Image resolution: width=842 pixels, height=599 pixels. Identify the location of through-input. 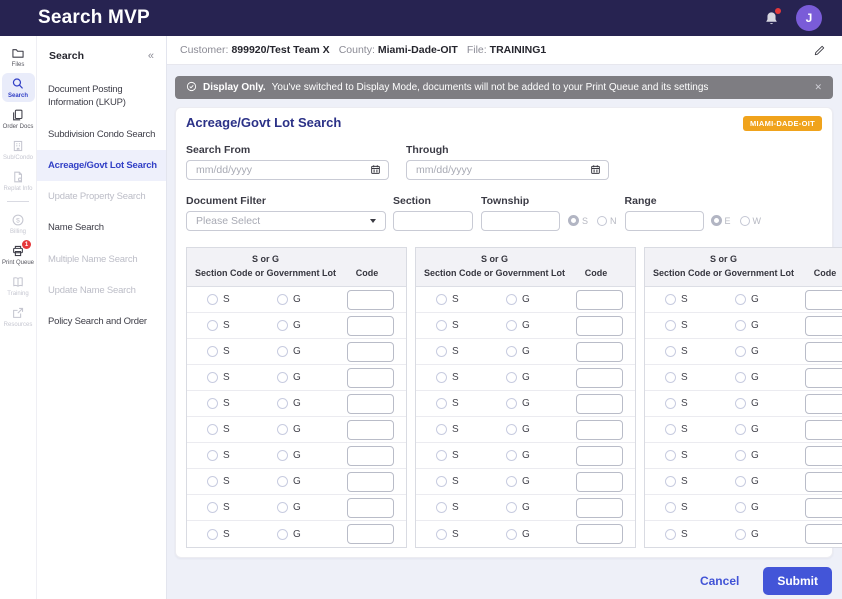
(507, 170).